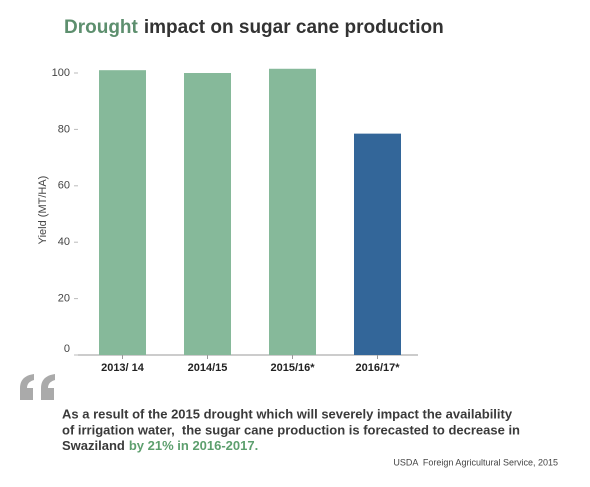 The height and width of the screenshot is (487, 590). Describe the element at coordinates (123, 368) in the screenshot. I see `x-tick-label: 2013/ 14` at that location.